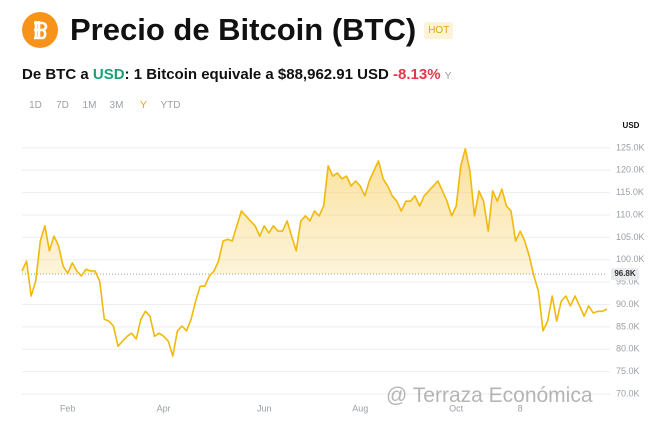 Image resolution: width=658 pixels, height=422 pixels. Describe the element at coordinates (35, 105) in the screenshot. I see `range-button: 1D` at that location.